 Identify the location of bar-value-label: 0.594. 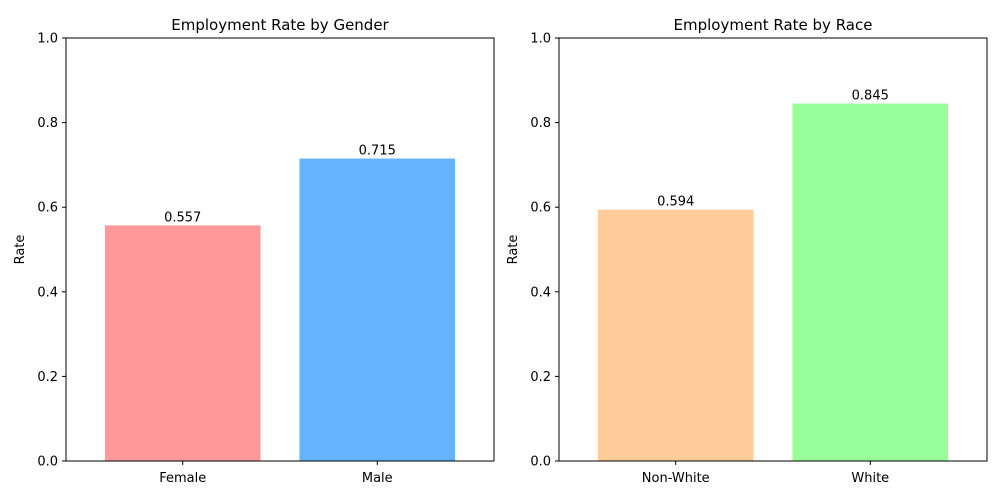
(675, 202).